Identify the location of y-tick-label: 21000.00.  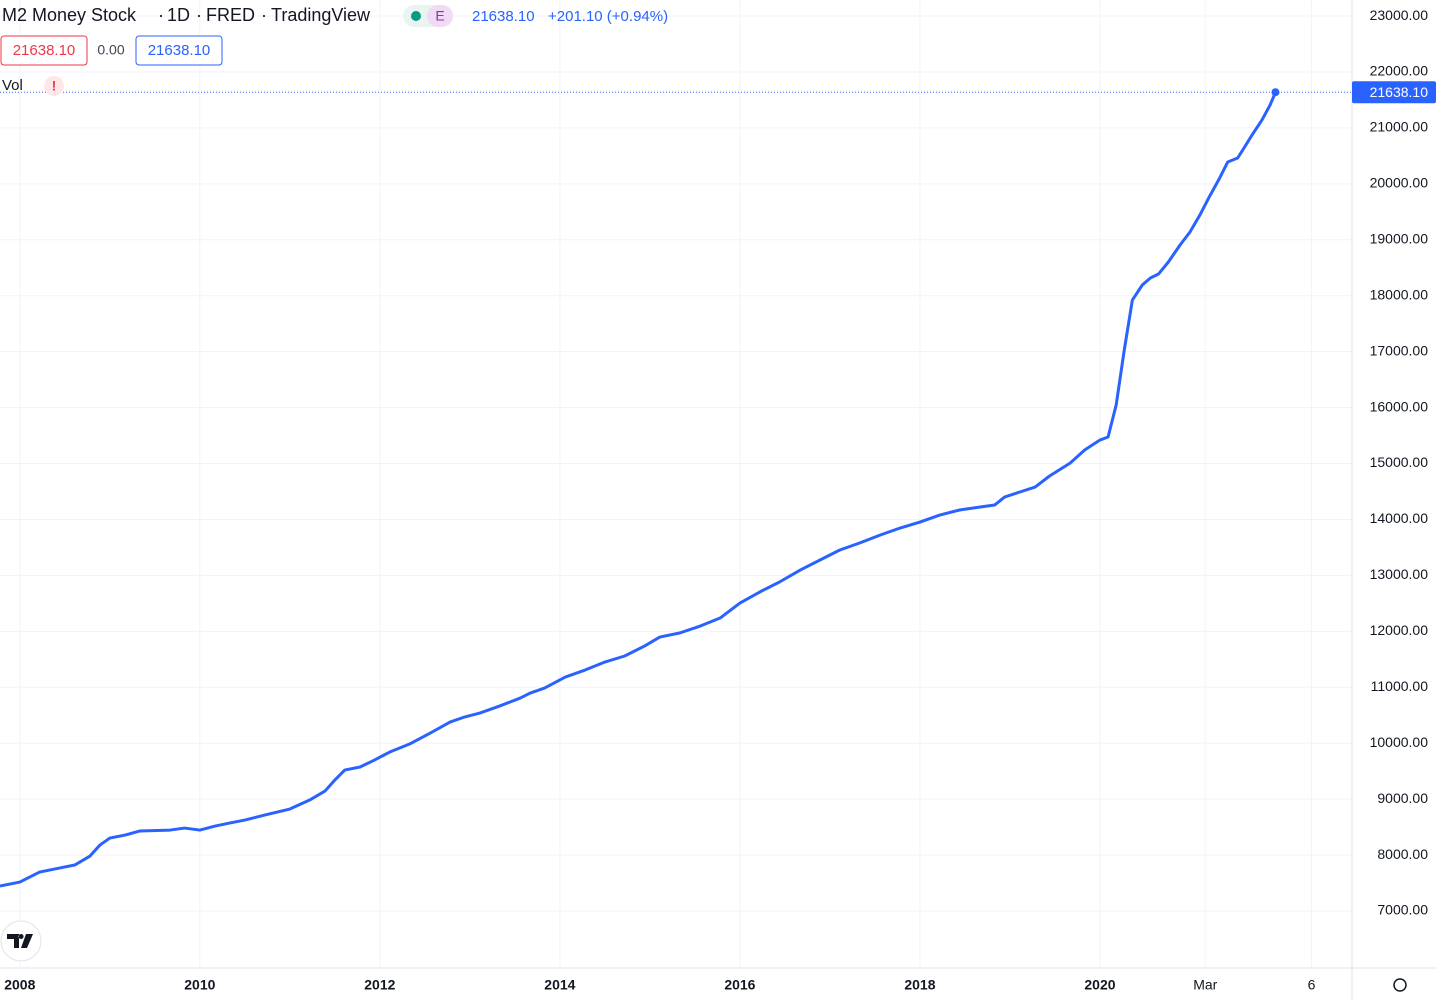
(1399, 127).